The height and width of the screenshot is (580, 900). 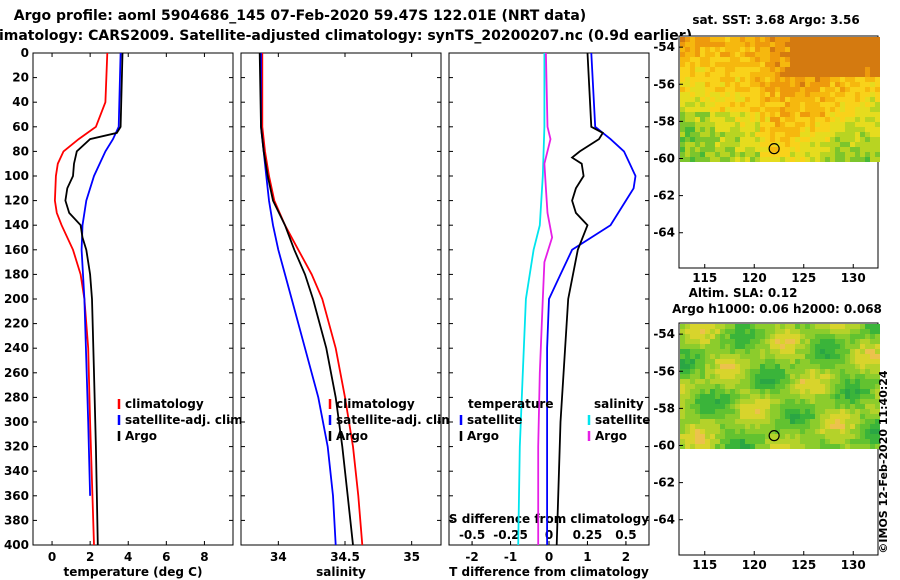 I want to click on temperature-ytick-label: 60, so click(x=20, y=127).